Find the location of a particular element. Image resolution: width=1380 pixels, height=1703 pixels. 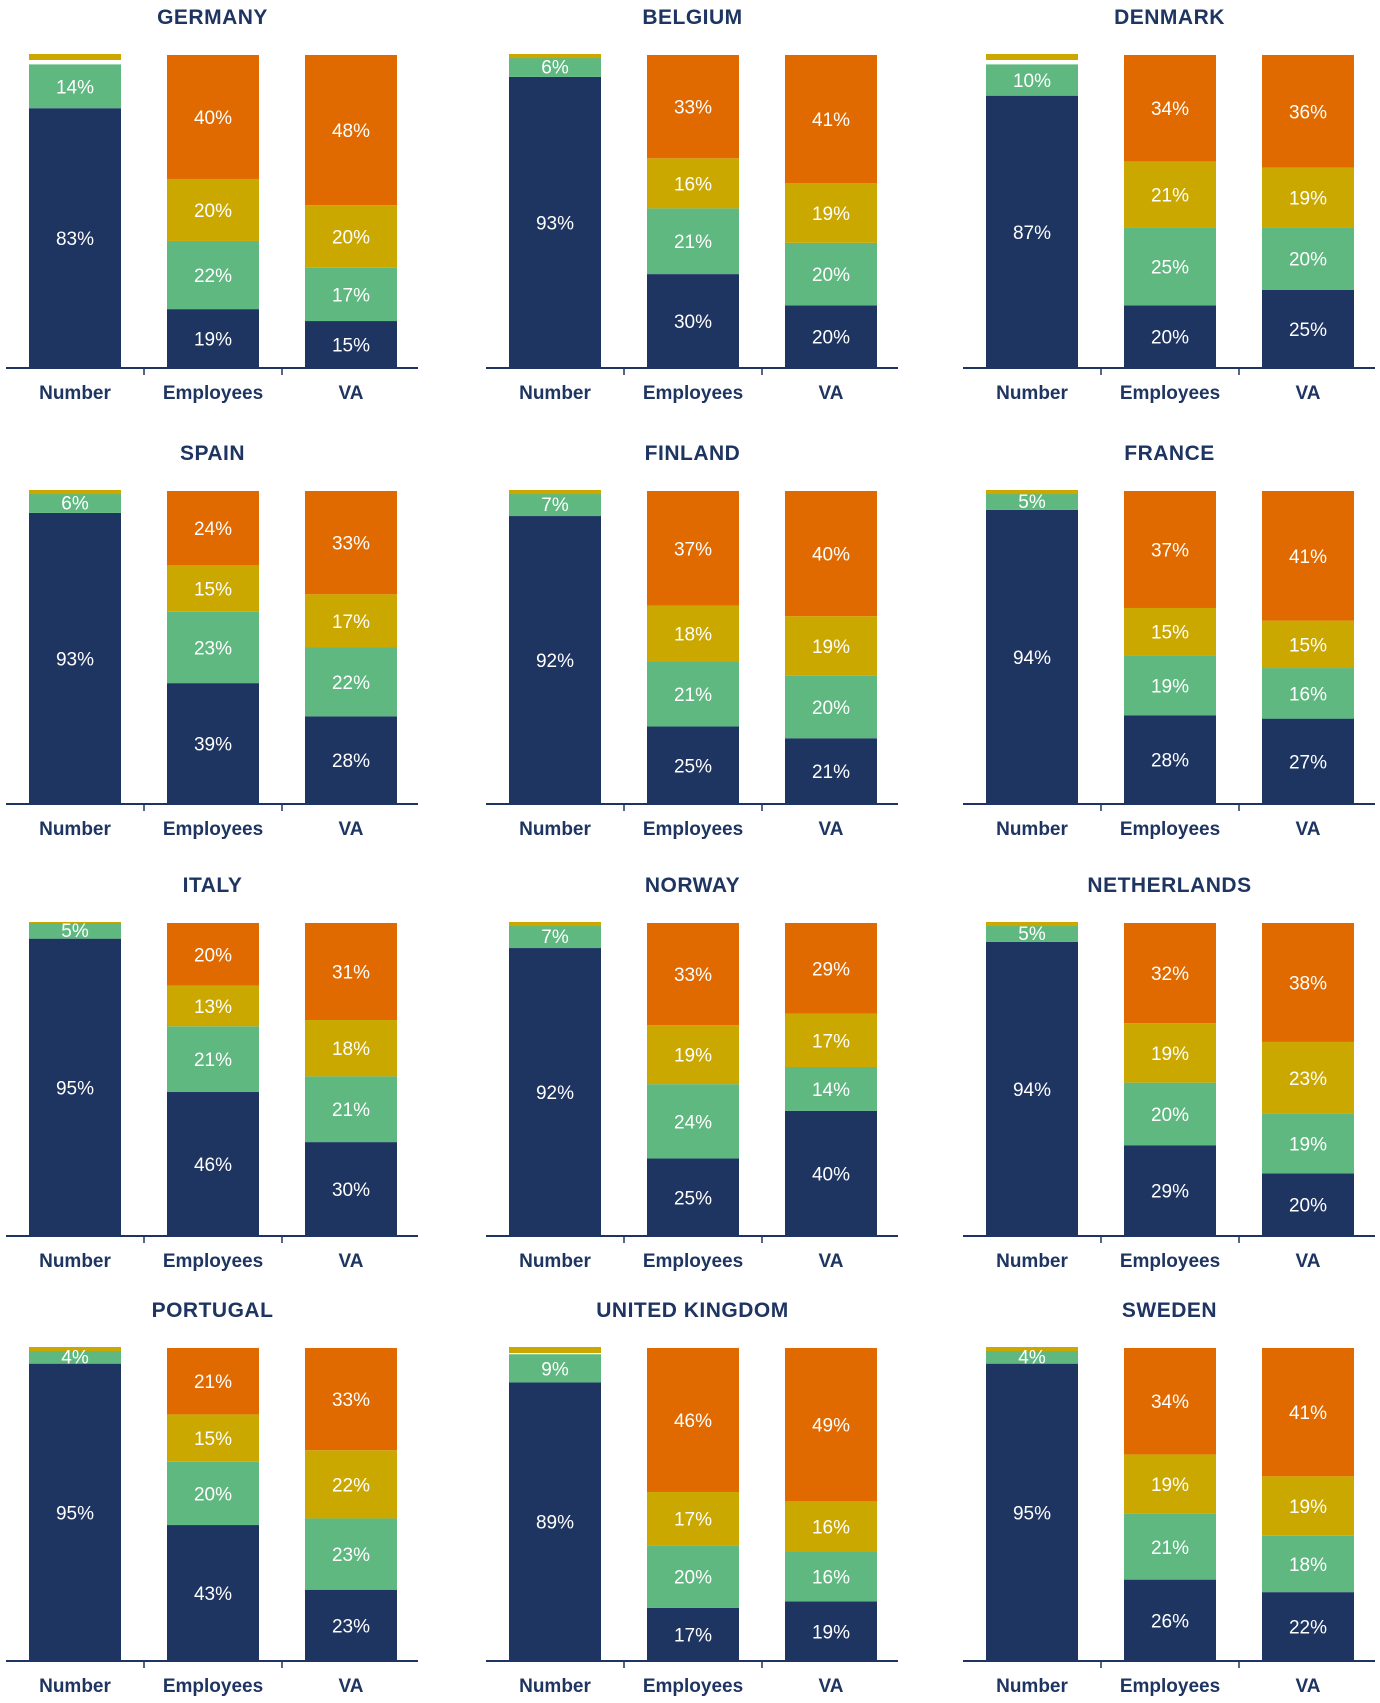

chart-title: UNITED KINGDOM is located at coordinates (692, 1310).